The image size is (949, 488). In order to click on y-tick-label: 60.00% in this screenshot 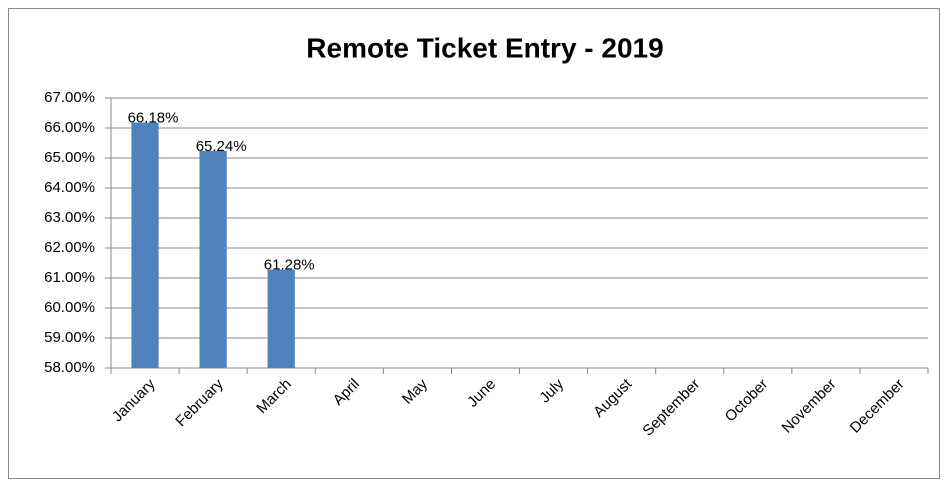, I will do `click(69, 307)`.